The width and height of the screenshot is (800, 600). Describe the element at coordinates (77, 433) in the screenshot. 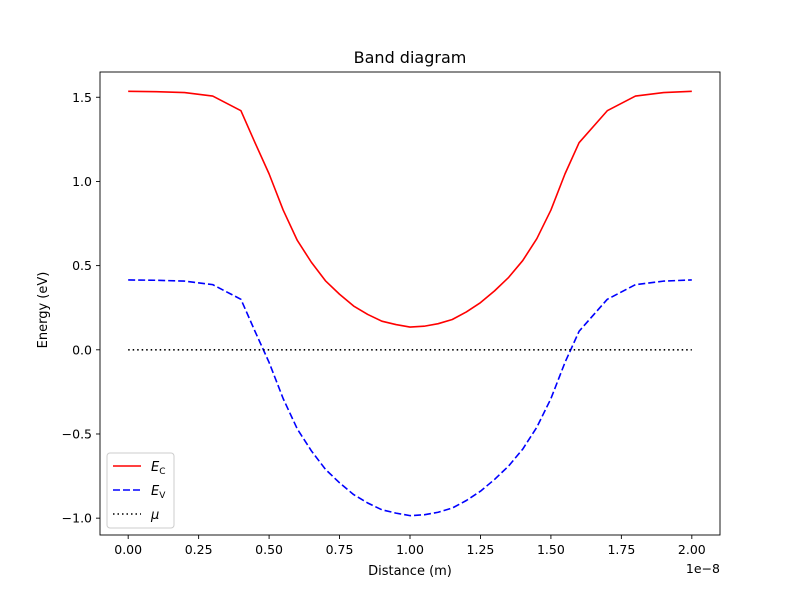

I see `y-tick-label: −0.5` at that location.